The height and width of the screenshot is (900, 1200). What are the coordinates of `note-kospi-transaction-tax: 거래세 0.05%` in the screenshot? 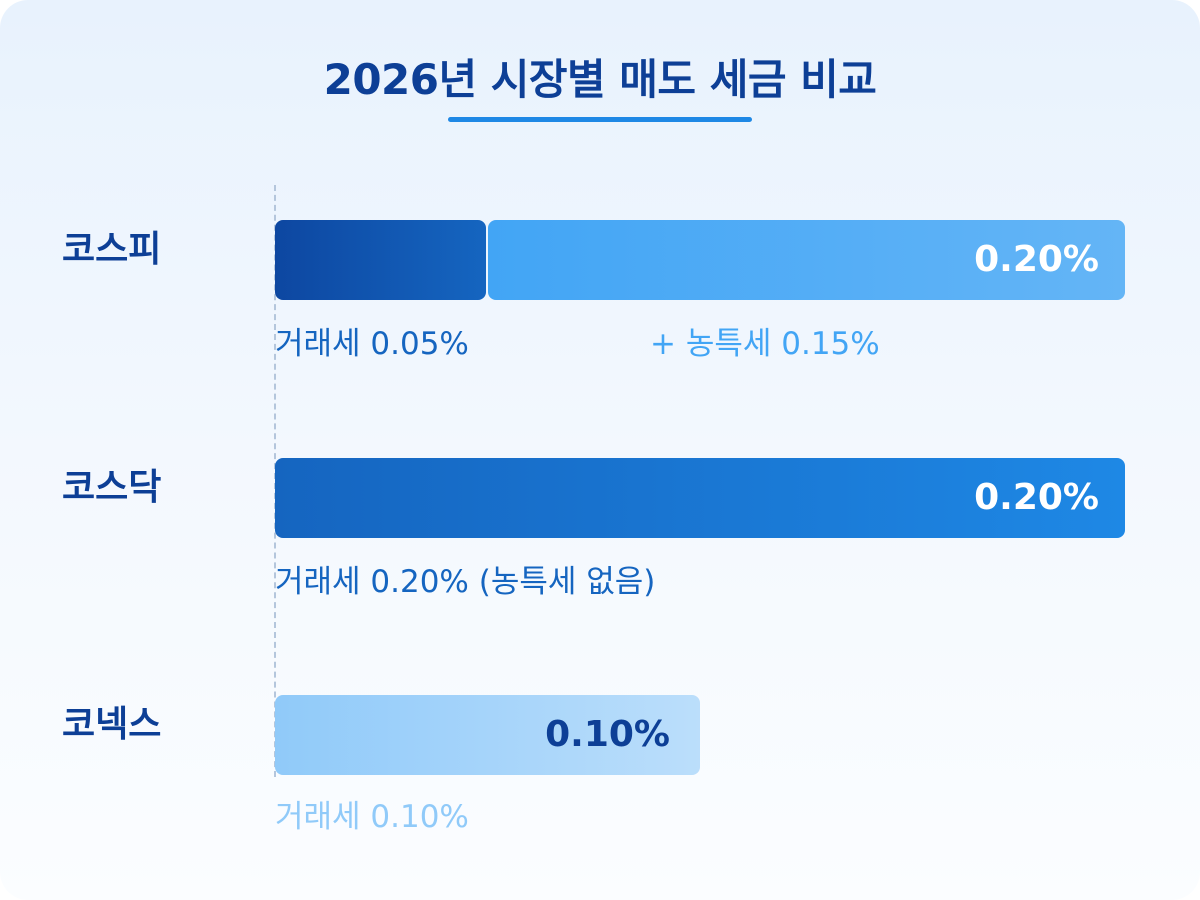 It's located at (372, 344).